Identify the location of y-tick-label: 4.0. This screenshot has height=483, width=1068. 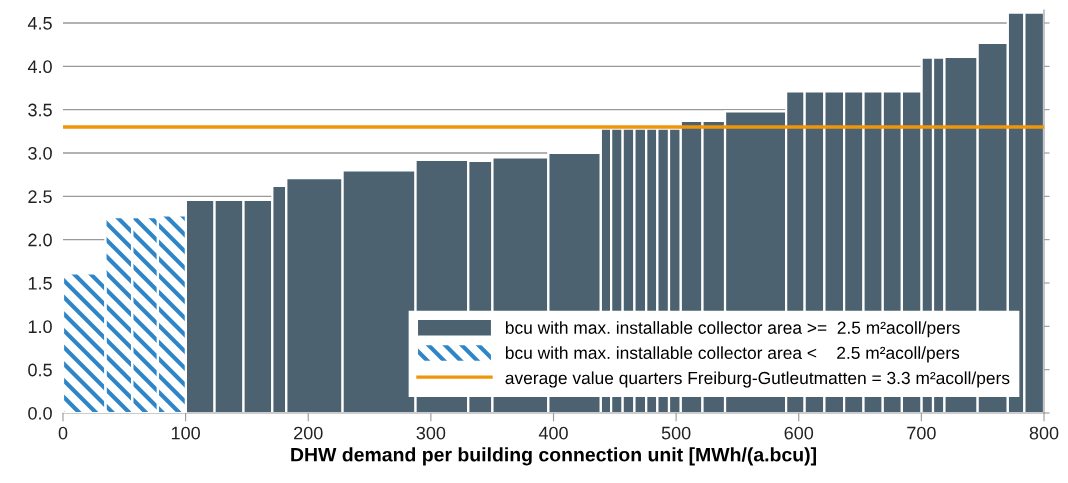
(39, 67).